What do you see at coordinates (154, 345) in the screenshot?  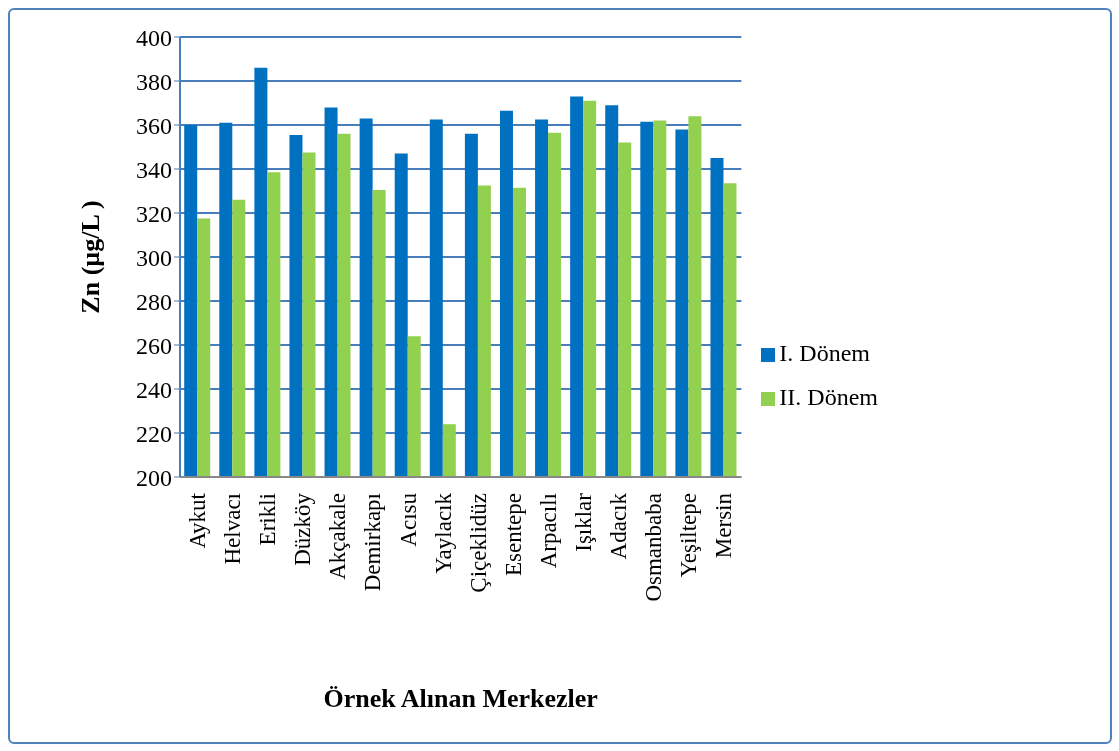 I see `y-tick-label: 260` at bounding box center [154, 345].